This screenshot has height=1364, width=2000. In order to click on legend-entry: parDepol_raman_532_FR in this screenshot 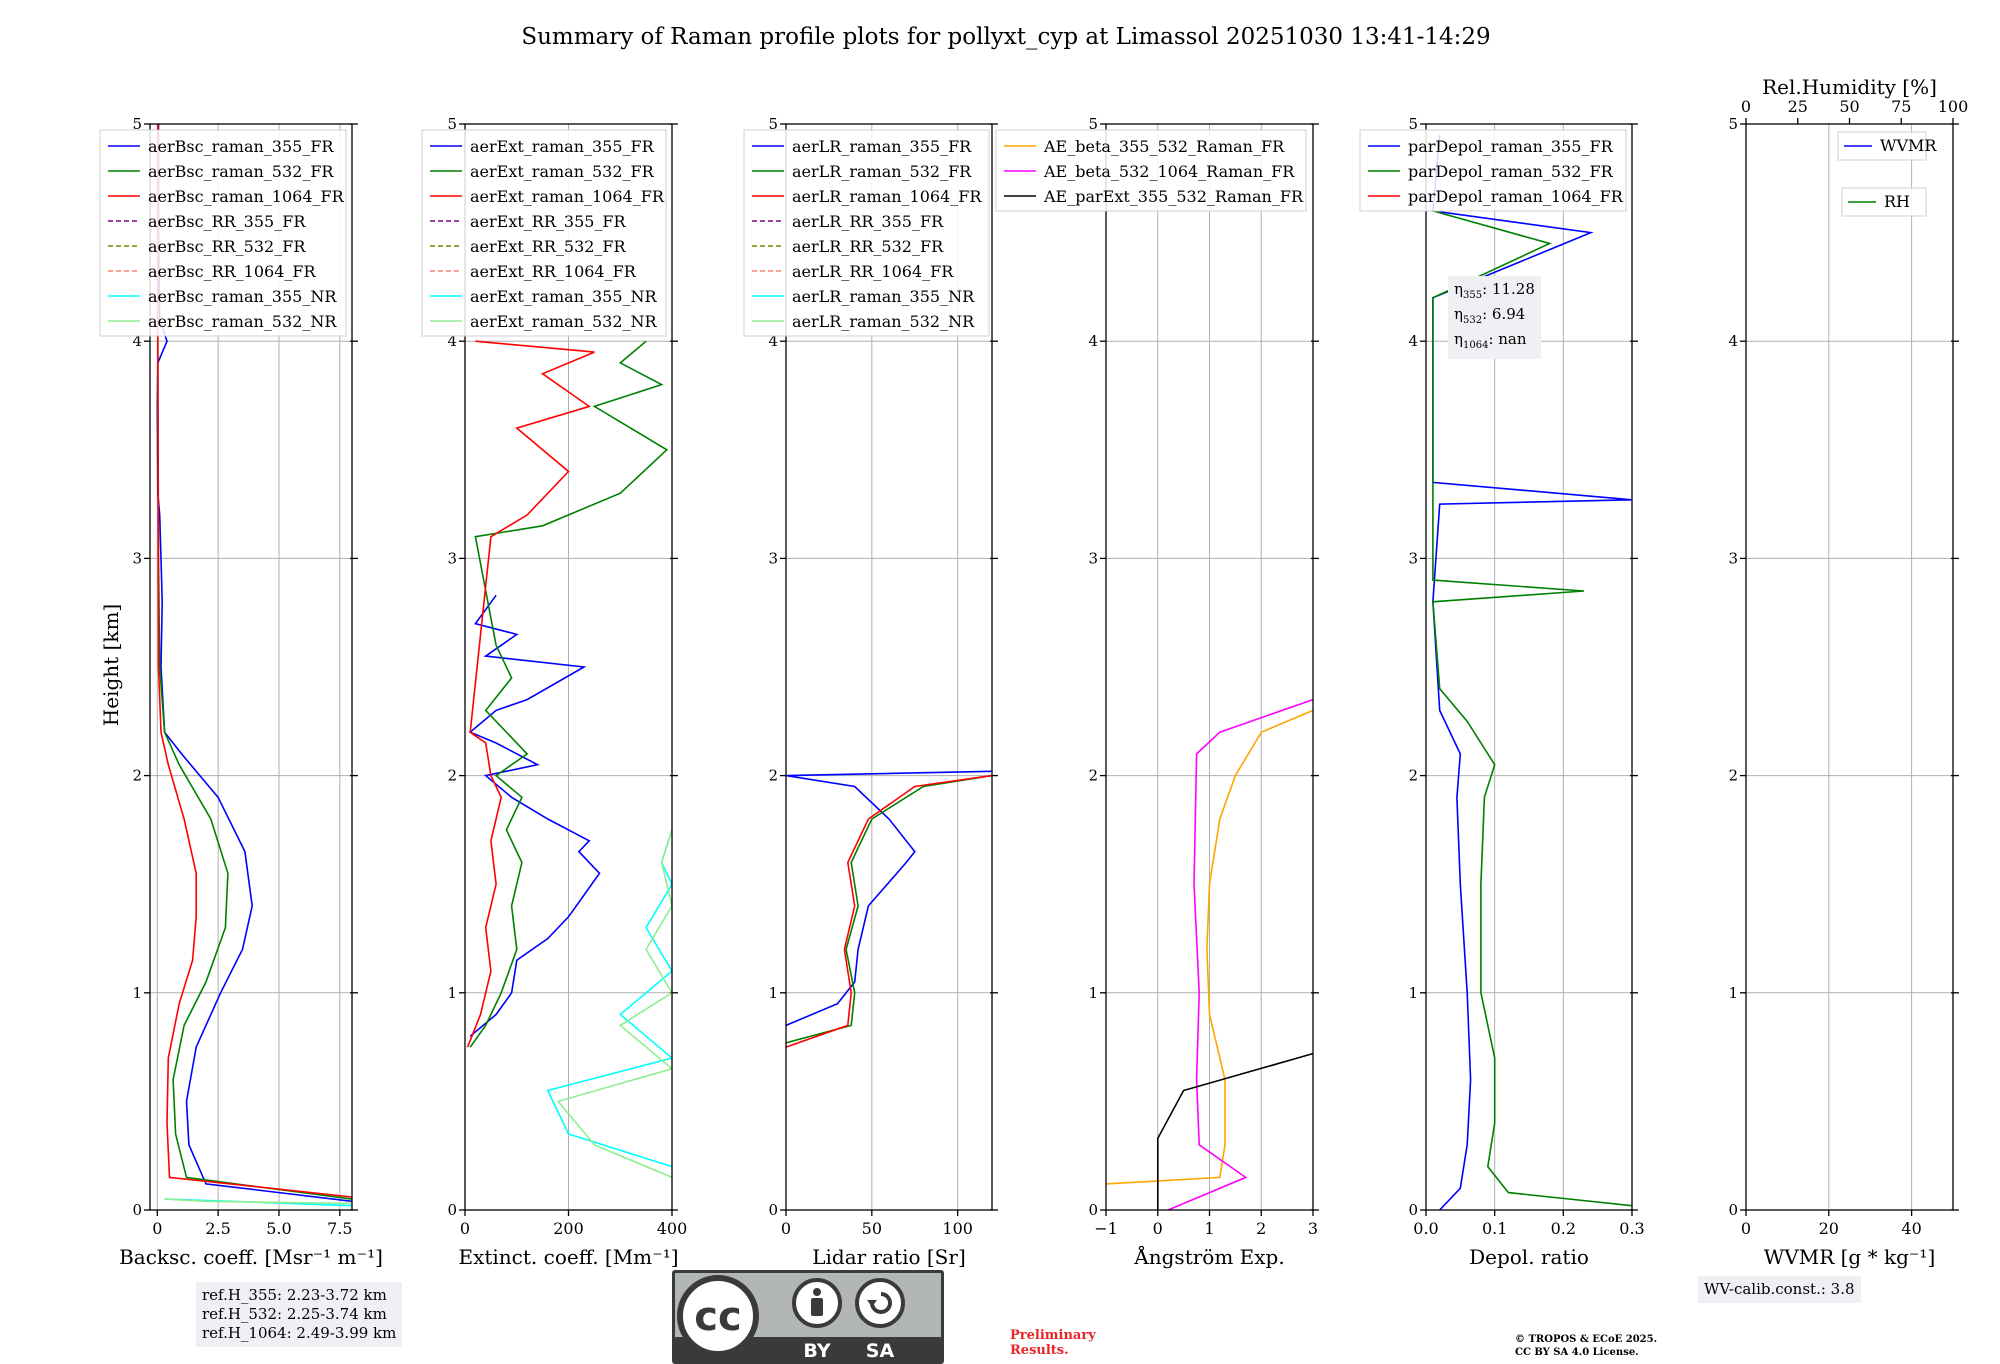, I will do `click(1511, 171)`.